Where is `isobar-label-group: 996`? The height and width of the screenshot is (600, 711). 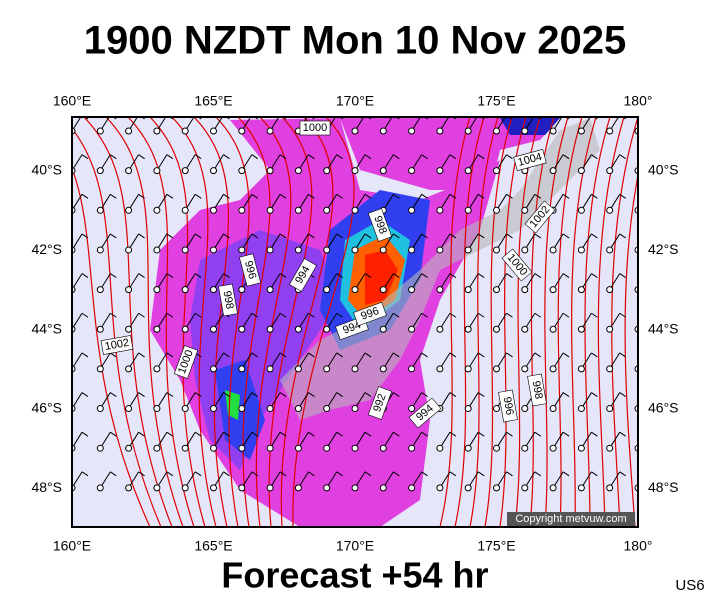
isobar-label-group: 996 is located at coordinates (508, 406).